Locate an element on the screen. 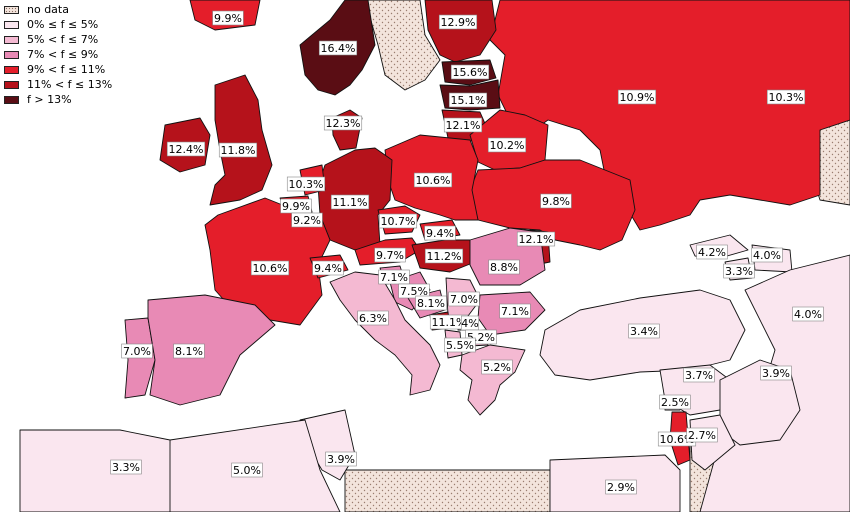  value-text: 12.4% is located at coordinates (186, 149).